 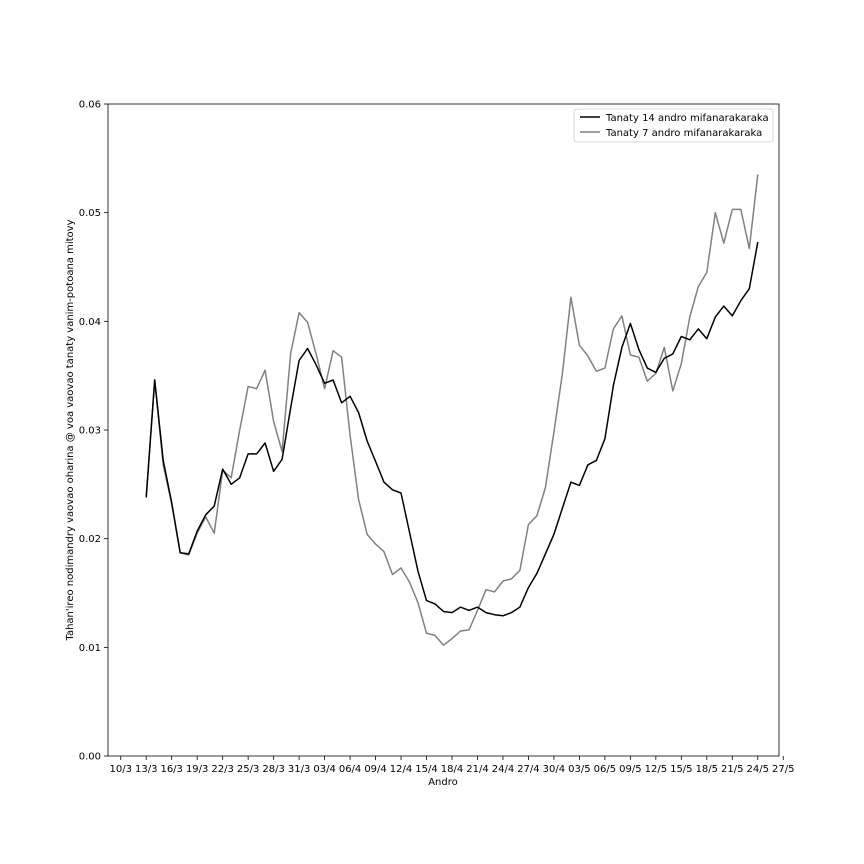 What do you see at coordinates (299, 769) in the screenshot?
I see `x-tick-label: 31/3` at bounding box center [299, 769].